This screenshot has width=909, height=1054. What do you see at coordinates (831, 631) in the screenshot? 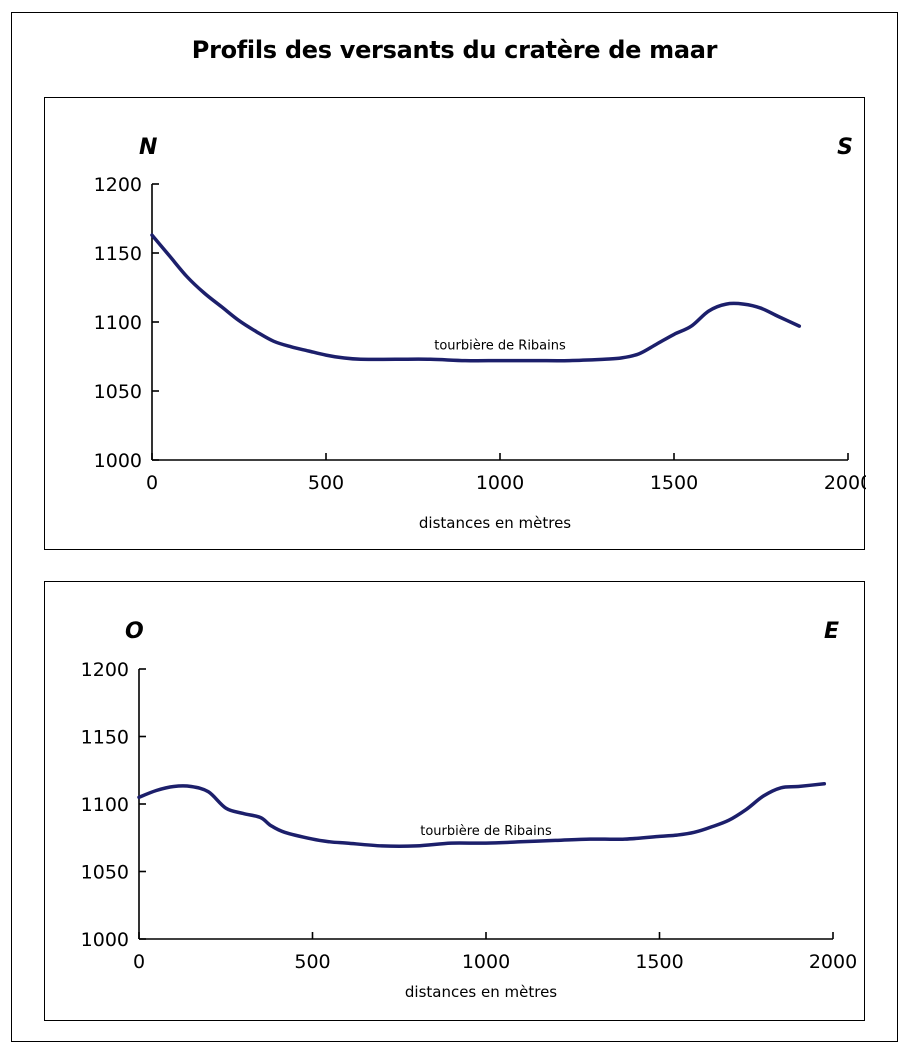
I see `direction-right-label: E` at bounding box center [831, 631].